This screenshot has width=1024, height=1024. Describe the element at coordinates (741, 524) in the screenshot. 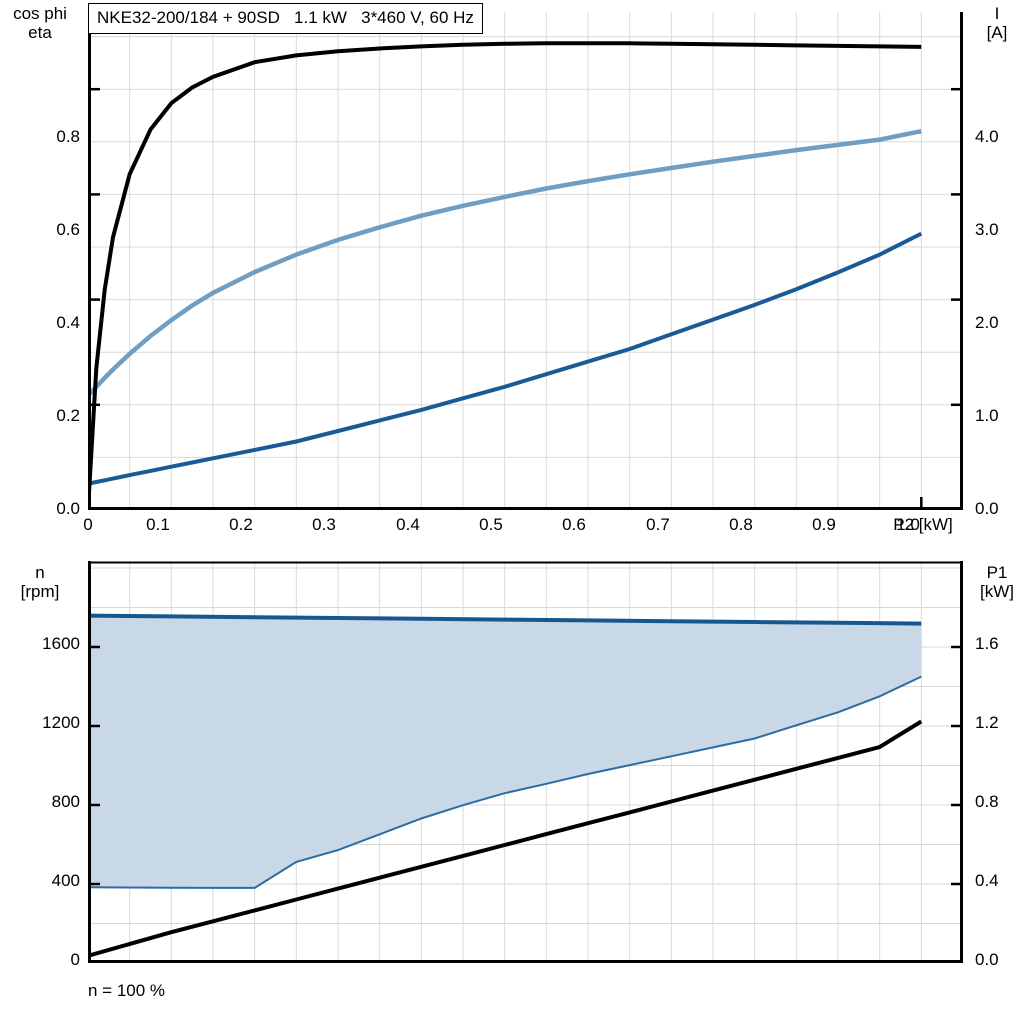

I see `top-x-tick-8: 0.8` at that location.